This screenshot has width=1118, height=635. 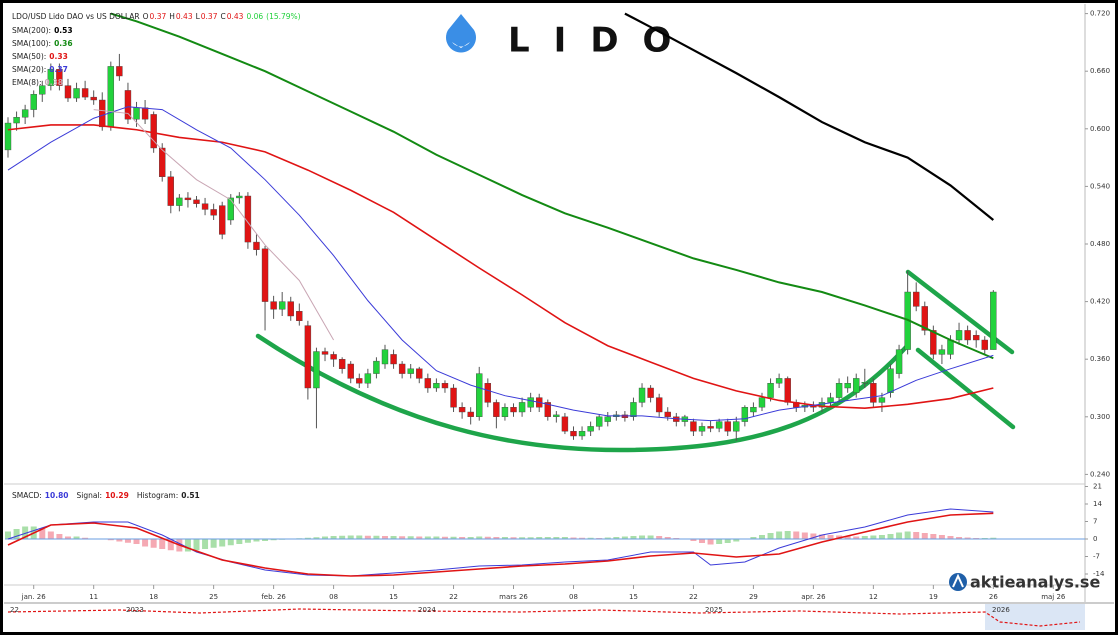 What do you see at coordinates (40, 56) in the screenshot?
I see `legend-entry: SMA(50): 0.33` at bounding box center [40, 56].